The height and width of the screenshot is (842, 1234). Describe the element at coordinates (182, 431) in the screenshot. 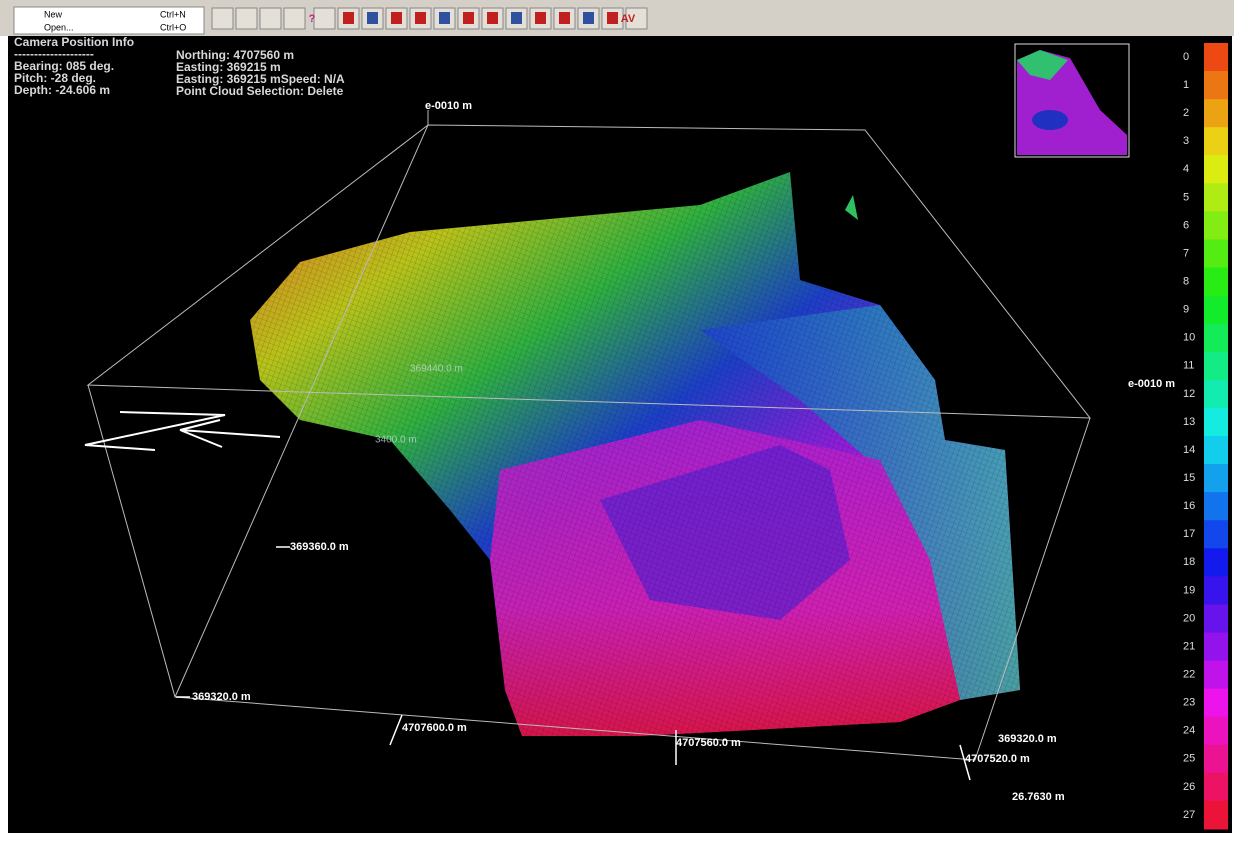

I see `north-arrow` at that location.